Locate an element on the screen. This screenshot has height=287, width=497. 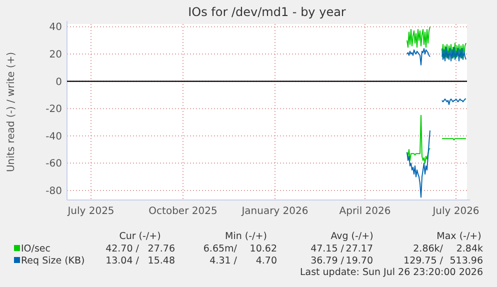
text: 4.70 is located at coordinates (266, 261).